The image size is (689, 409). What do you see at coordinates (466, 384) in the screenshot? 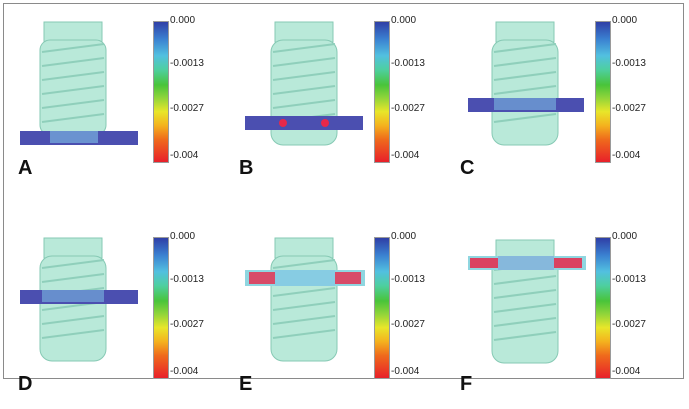
I see `panel-label: F` at bounding box center [466, 384].